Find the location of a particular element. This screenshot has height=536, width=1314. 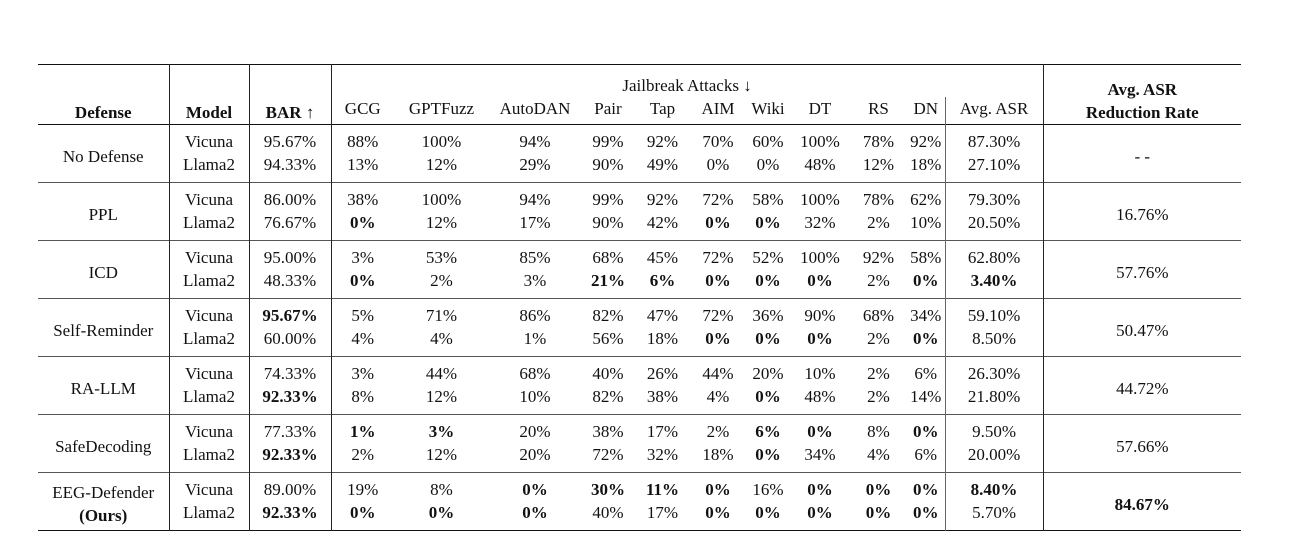

reduction-rate: 57.66% is located at coordinates (1141, 443).